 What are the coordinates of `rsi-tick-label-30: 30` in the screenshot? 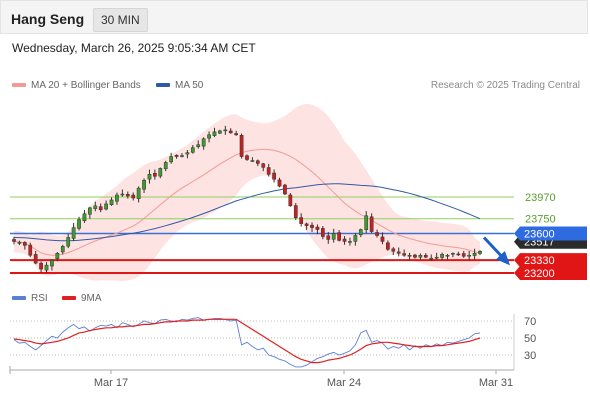 It's located at (530, 356).